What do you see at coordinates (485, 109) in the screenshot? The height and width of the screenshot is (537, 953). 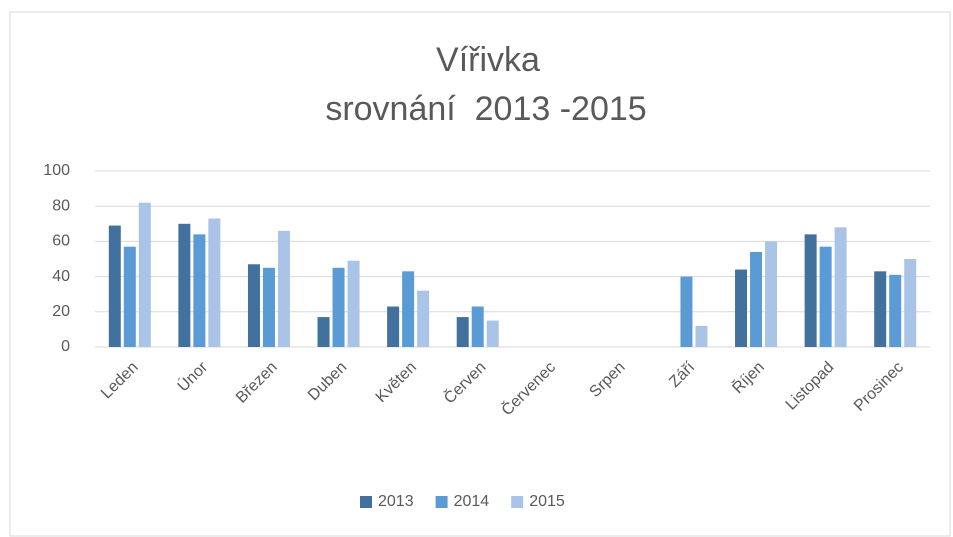 I see `chart-subtitle: srovnání 2013 -2015` at bounding box center [485, 109].